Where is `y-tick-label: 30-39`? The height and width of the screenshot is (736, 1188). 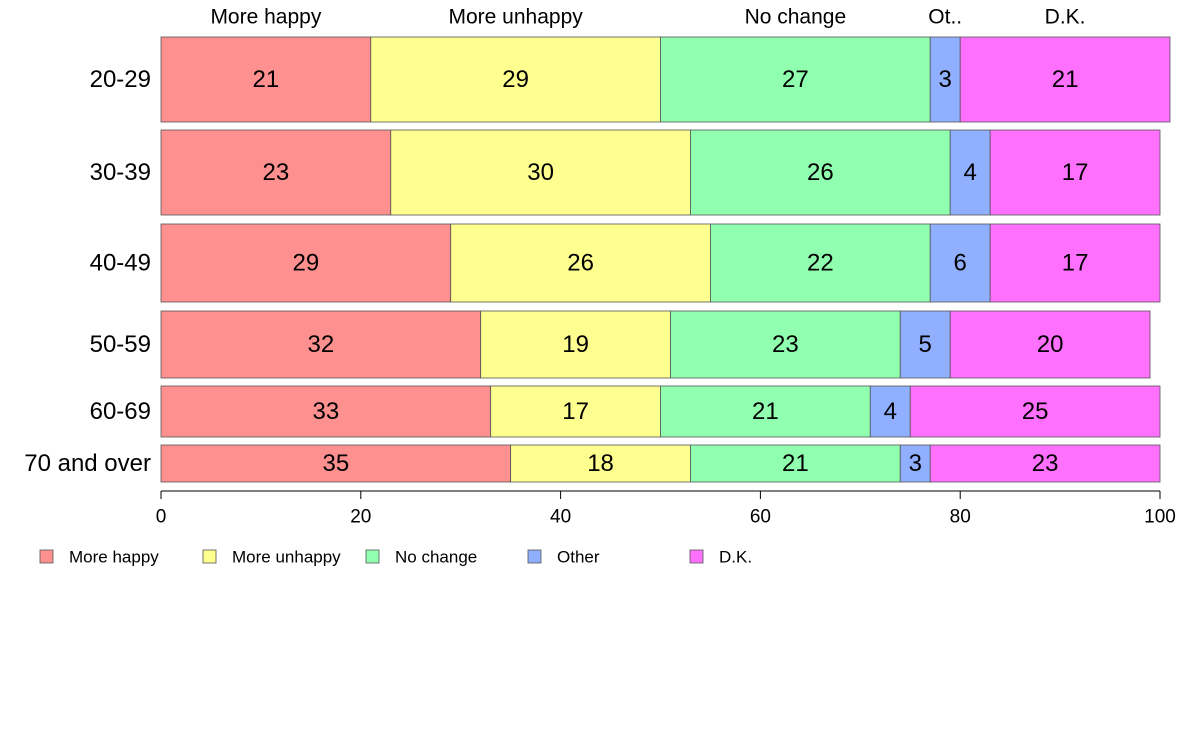
y-tick-label: 30-39 is located at coordinates (120, 172).